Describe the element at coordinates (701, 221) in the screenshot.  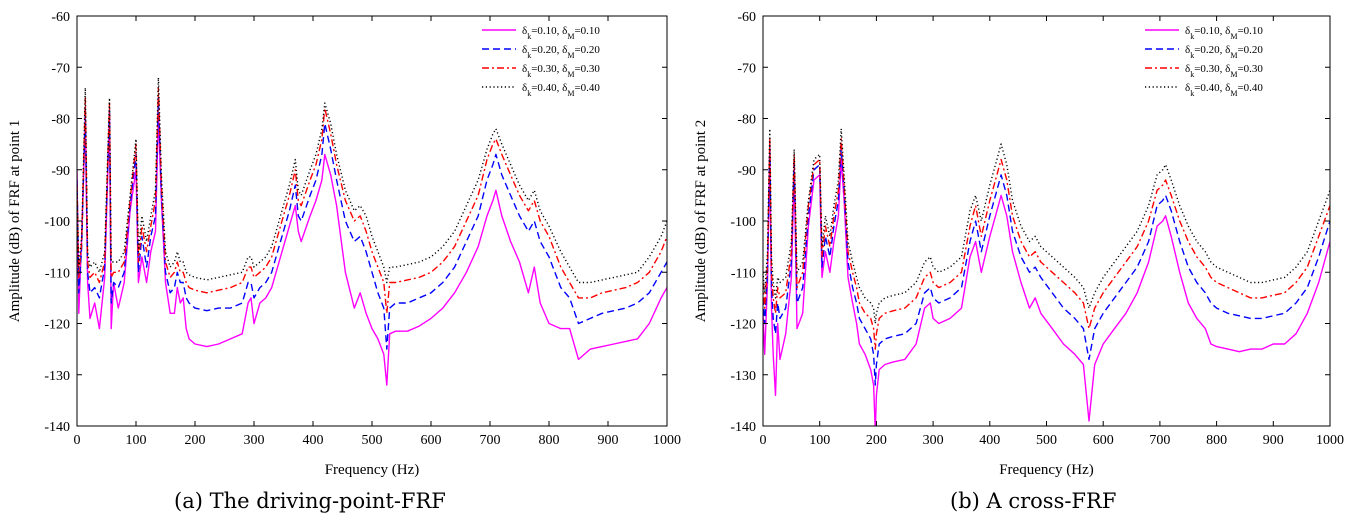
I see `y-axis-label: Amplitude (dB) of FRF at point 2` at that location.